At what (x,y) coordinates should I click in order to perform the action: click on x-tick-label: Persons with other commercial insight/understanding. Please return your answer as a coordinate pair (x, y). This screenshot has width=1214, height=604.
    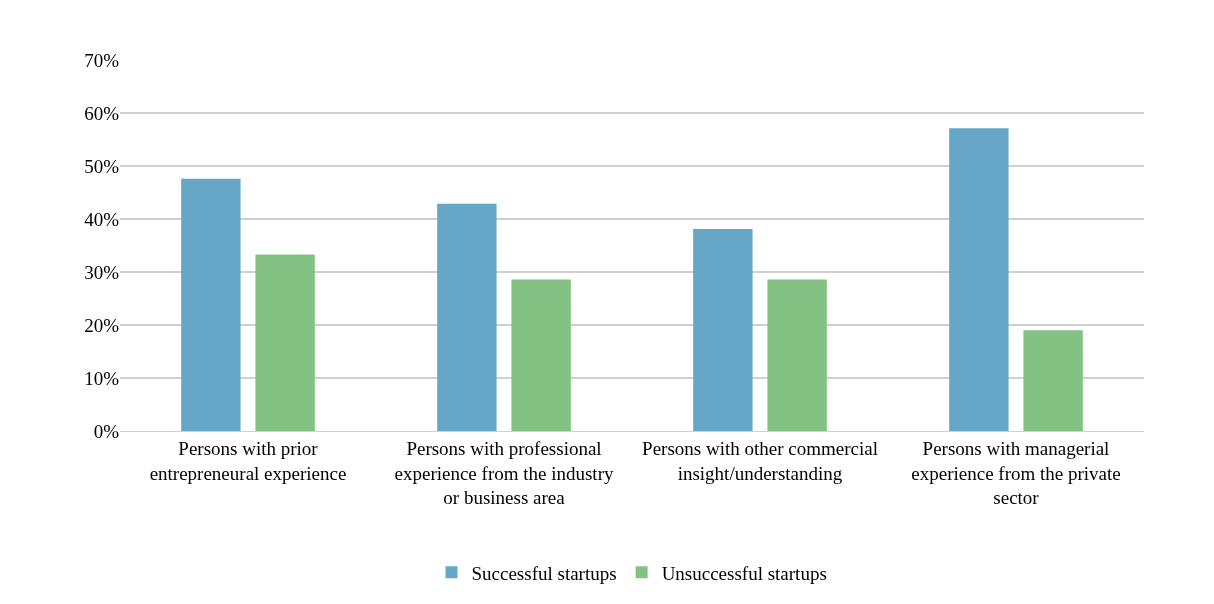
    Looking at the image, I should click on (760, 460).